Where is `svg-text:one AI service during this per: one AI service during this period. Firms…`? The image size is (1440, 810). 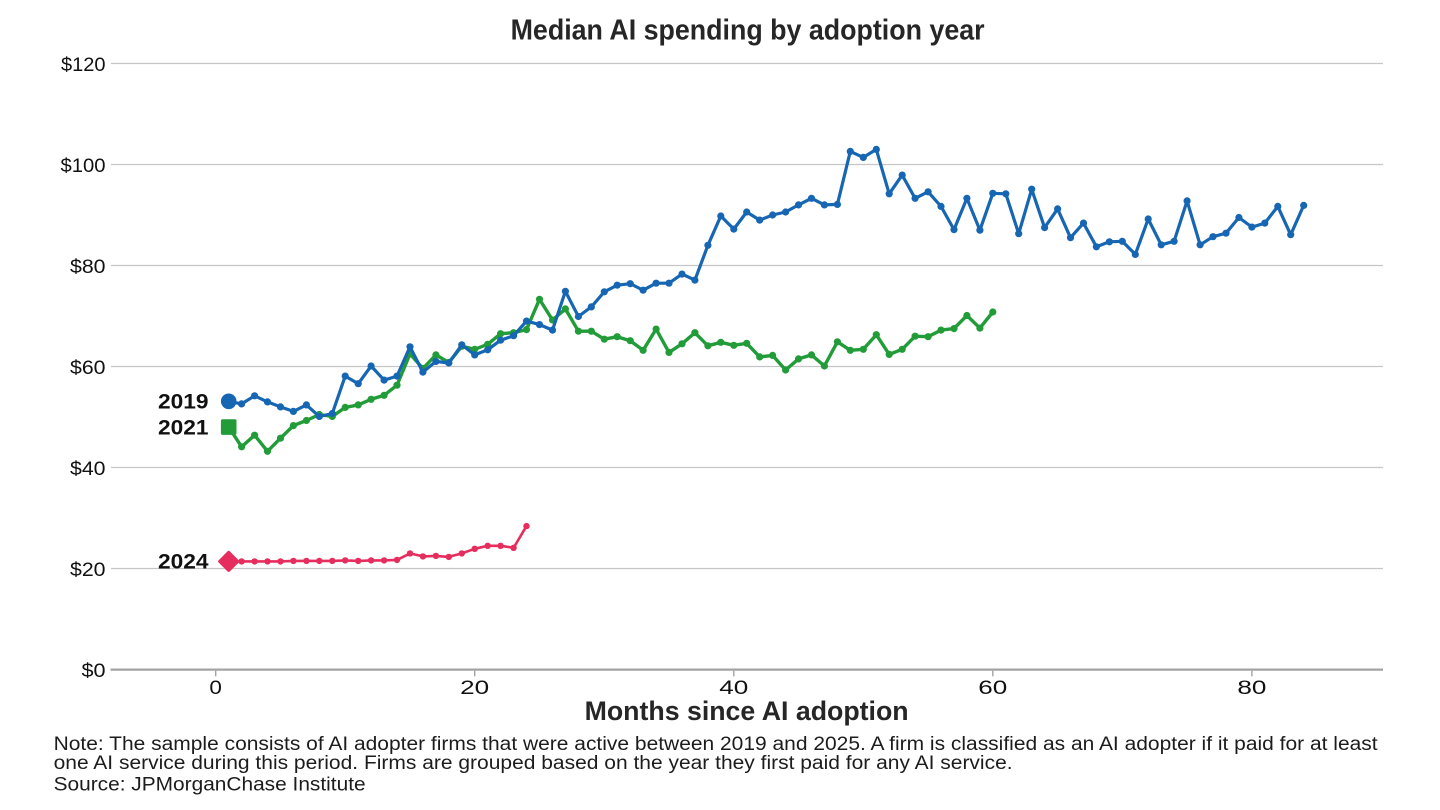
svg-text:one AI service during this per: one AI service during this period. Firms… is located at coordinates (533, 763).